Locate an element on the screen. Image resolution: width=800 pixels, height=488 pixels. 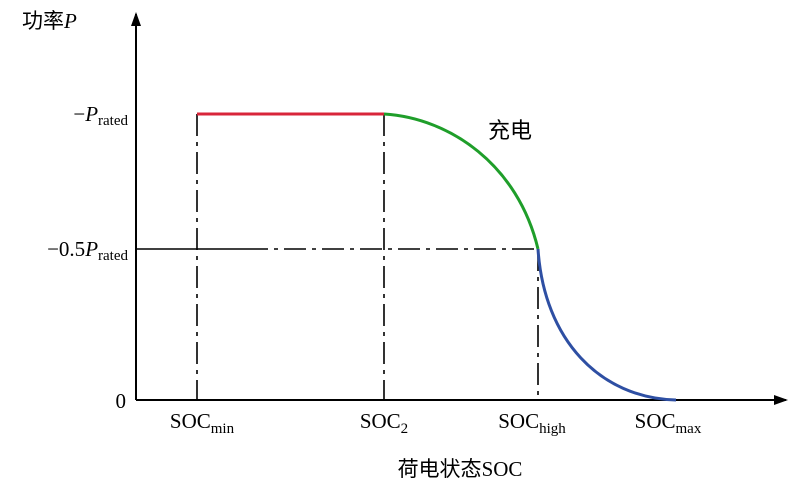
x-tick-soc-high: SOChigh is located at coordinates (532, 423).